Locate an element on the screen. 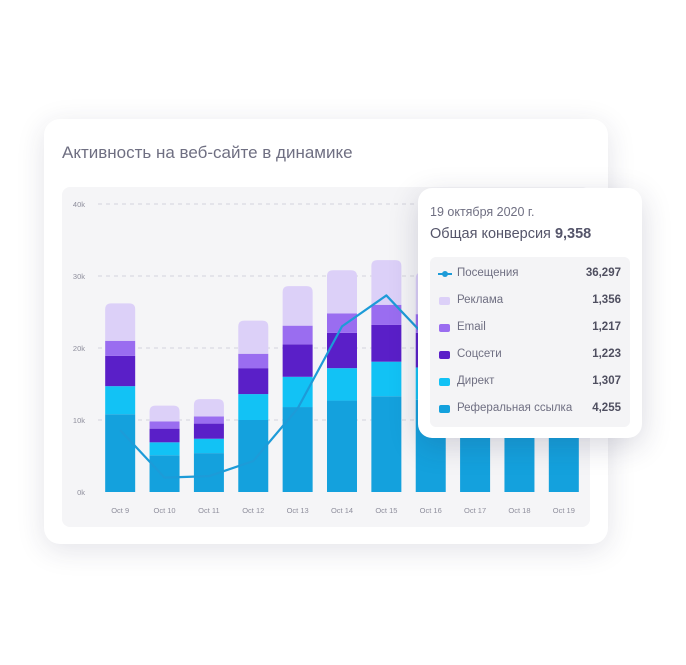  visits-line is located at coordinates (275, 386).